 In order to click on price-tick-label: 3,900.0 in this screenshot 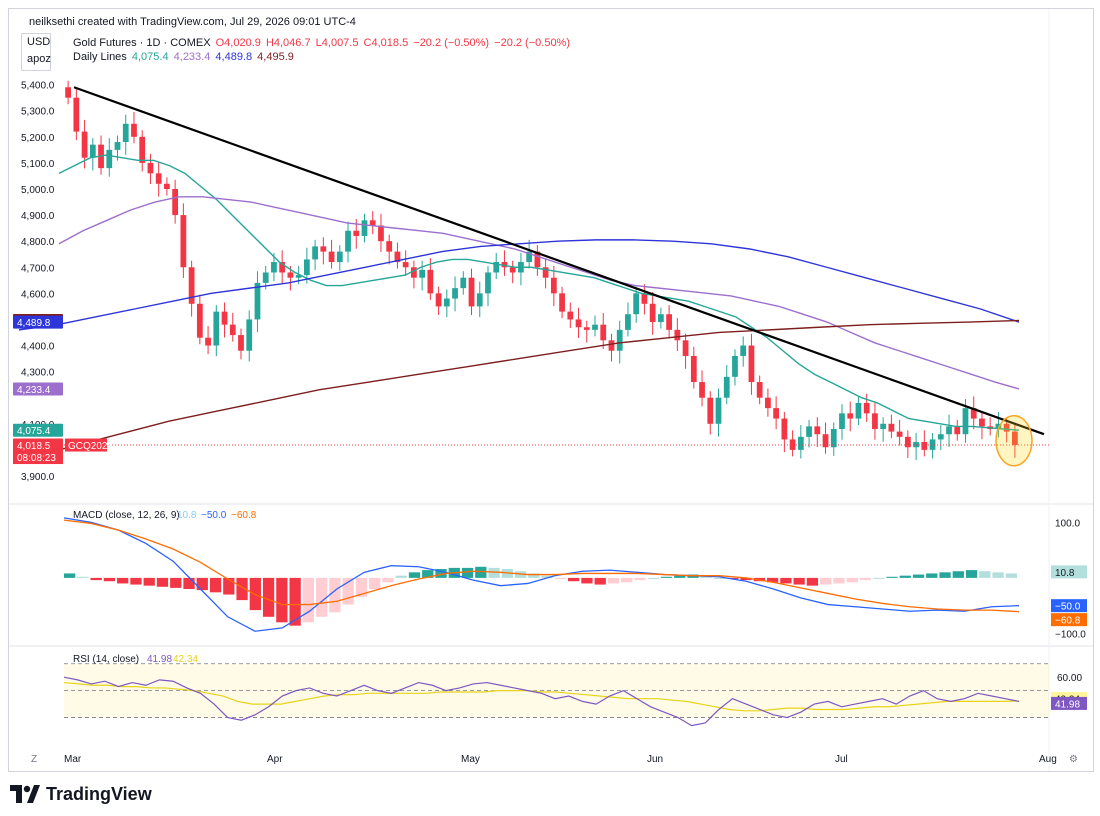, I will do `click(38, 477)`.